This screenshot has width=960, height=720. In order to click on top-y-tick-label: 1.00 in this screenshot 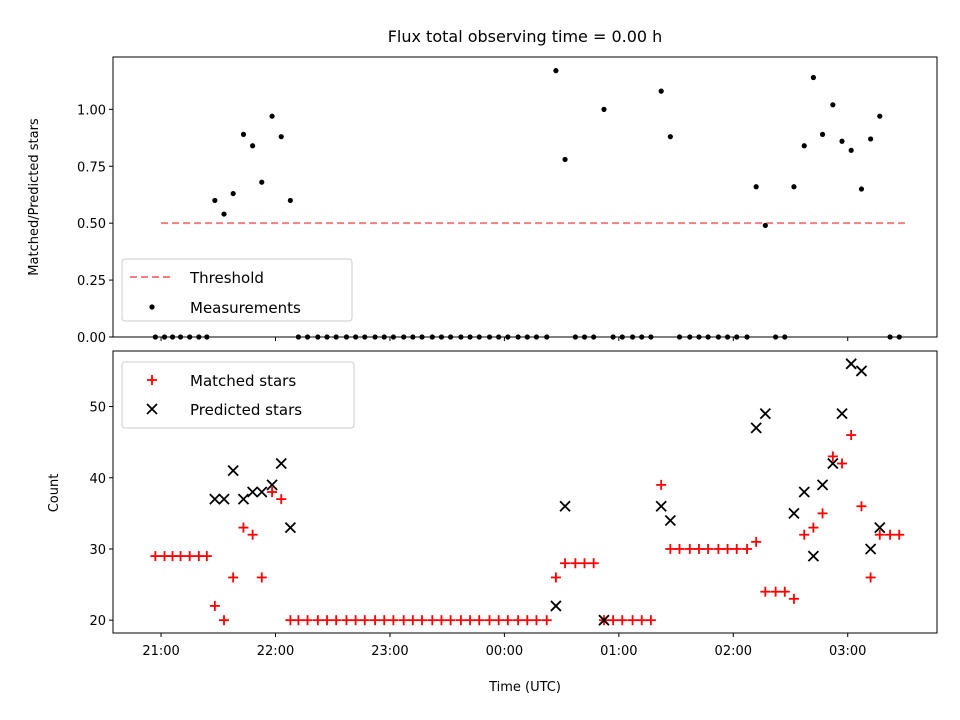, I will do `click(91, 110)`.